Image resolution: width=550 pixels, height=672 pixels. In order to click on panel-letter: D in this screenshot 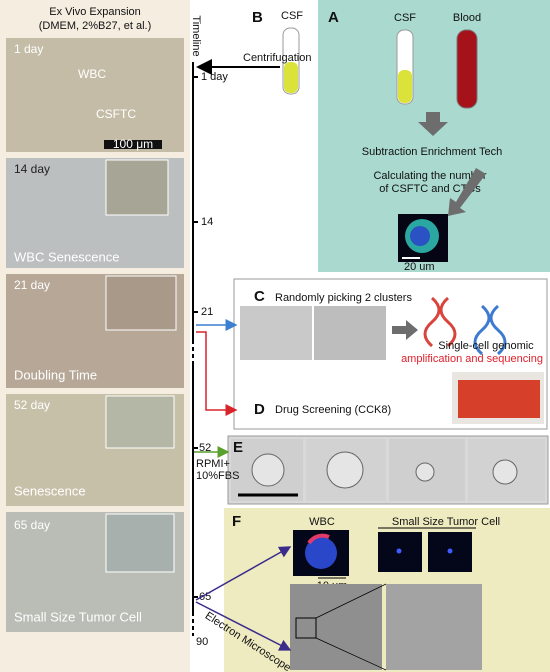, I will do `click(259, 409)`.